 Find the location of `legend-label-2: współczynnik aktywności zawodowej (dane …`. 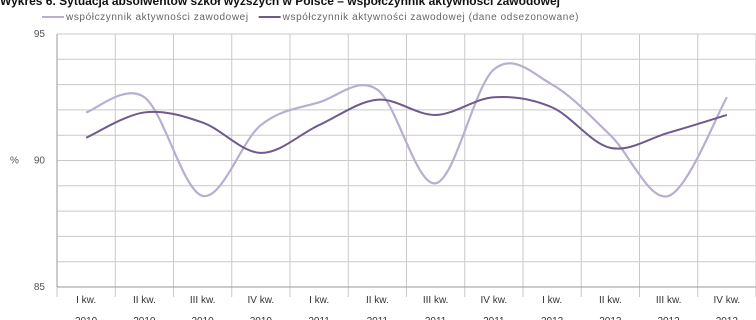

legend-label-2: współczynnik aktywności zawodowej (dane … is located at coordinates (430, 17).